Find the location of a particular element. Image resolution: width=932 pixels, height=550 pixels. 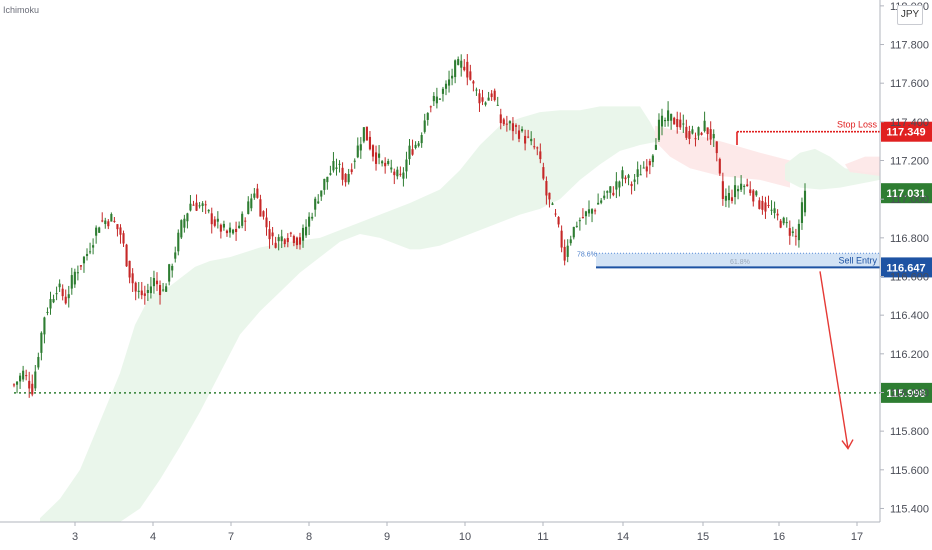

x-tick-label: 16 is located at coordinates (779, 537).